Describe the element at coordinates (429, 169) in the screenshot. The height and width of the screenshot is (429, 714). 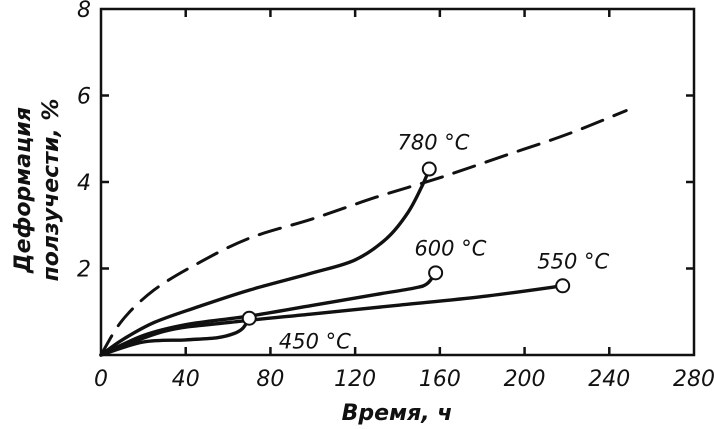
I see `rupture-point-780c` at that location.